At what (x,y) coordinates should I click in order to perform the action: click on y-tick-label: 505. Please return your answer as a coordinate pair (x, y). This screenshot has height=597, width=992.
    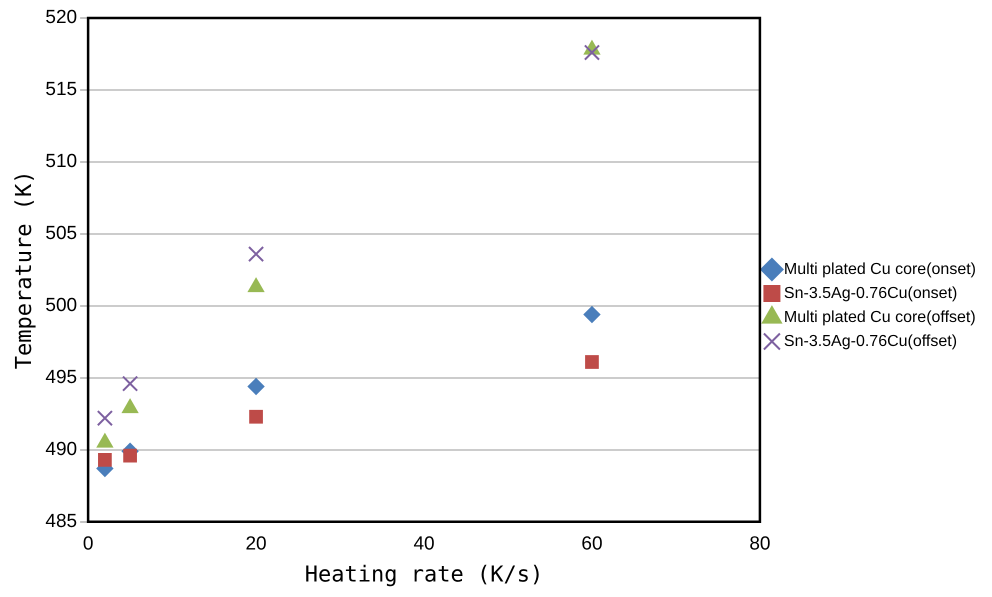
    Looking at the image, I should click on (61, 233).